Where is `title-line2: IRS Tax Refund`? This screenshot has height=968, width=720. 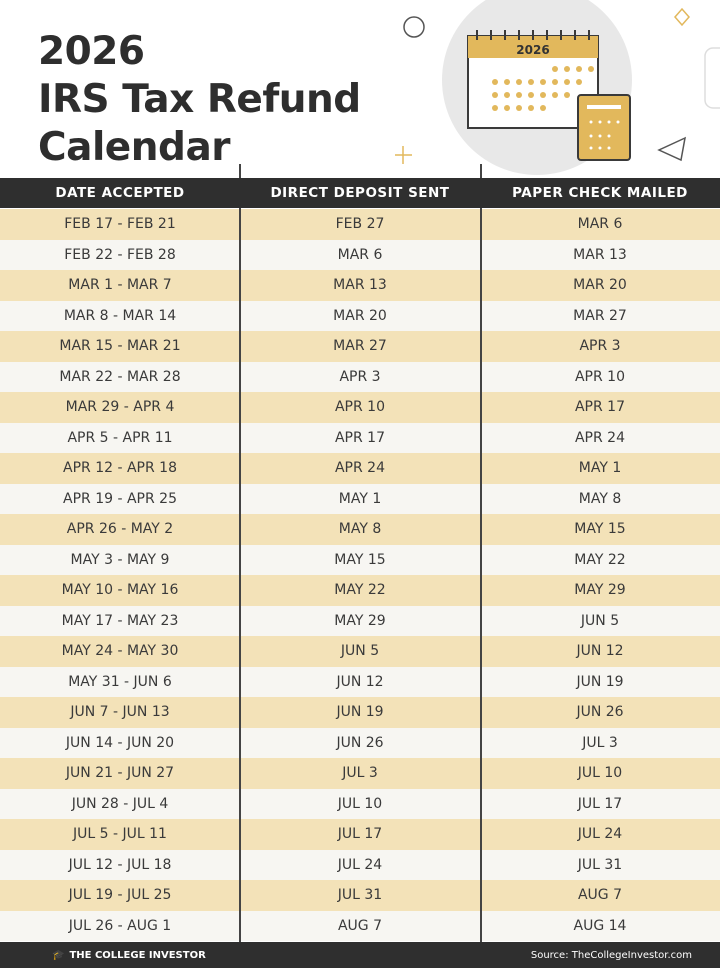
title-line2: IRS Tax Refund is located at coordinates (199, 99).